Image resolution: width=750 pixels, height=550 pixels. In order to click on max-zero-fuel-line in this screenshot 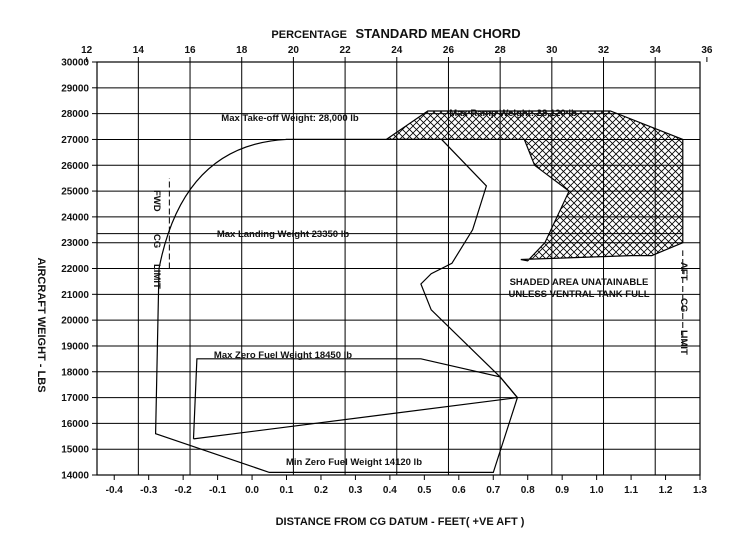, I will do `click(355, 399)`.